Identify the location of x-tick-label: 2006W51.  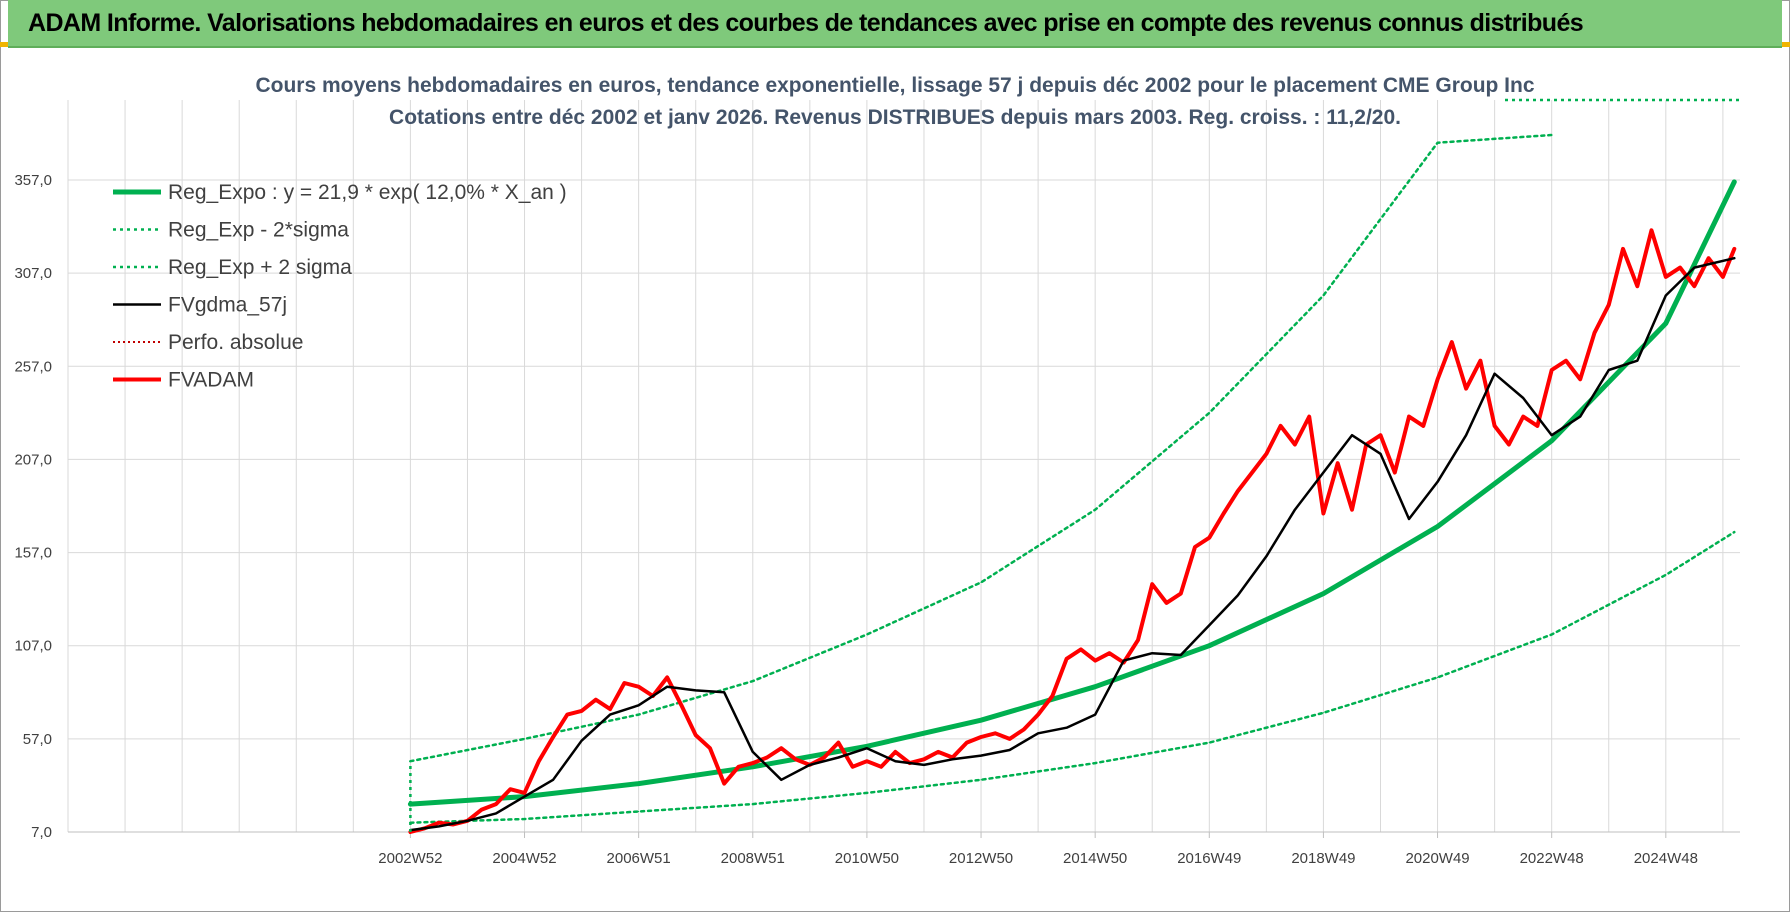
(639, 858).